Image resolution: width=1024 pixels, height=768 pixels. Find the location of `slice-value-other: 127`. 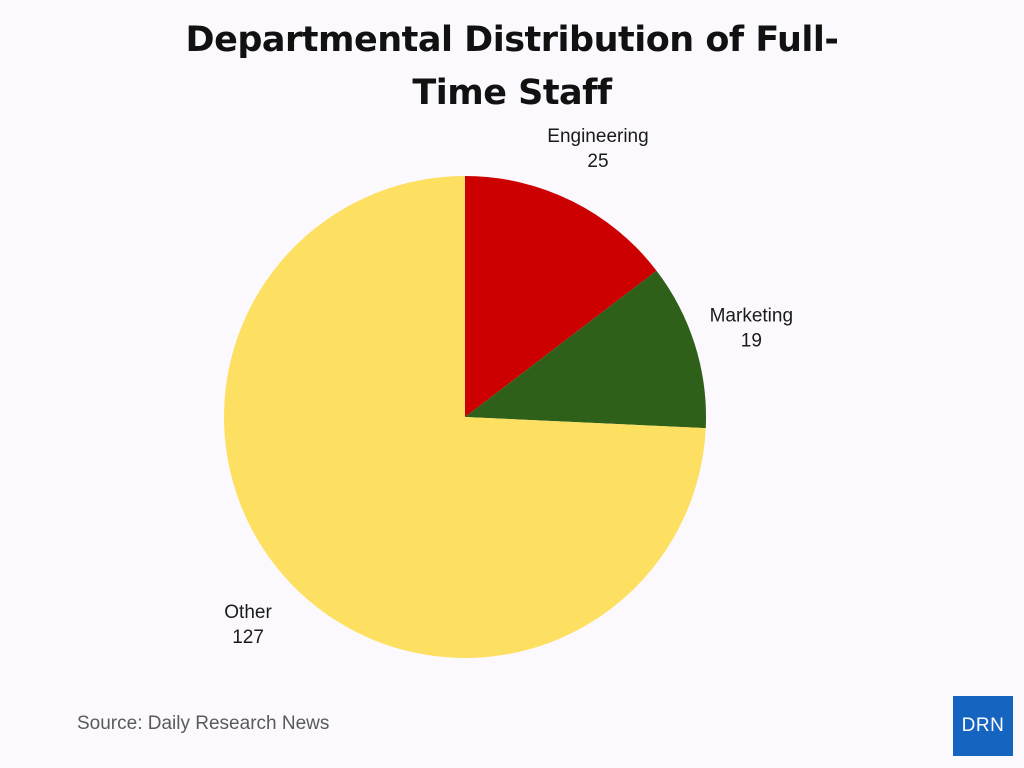

slice-value-other: 127 is located at coordinates (248, 637).